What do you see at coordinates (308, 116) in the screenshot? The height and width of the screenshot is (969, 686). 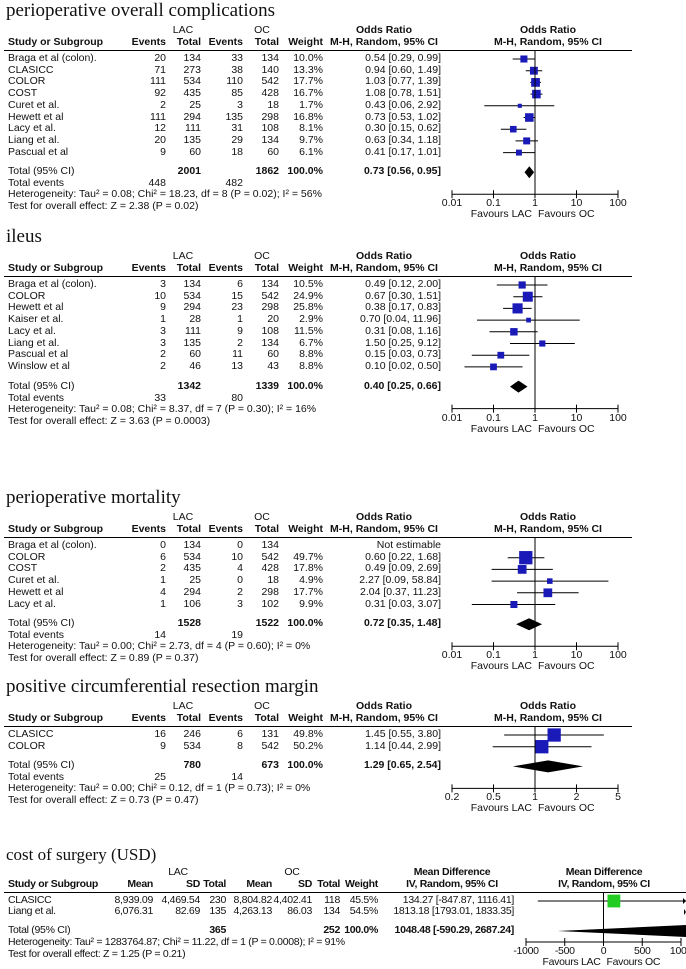 I see `study-value-w: 16.8%` at bounding box center [308, 116].